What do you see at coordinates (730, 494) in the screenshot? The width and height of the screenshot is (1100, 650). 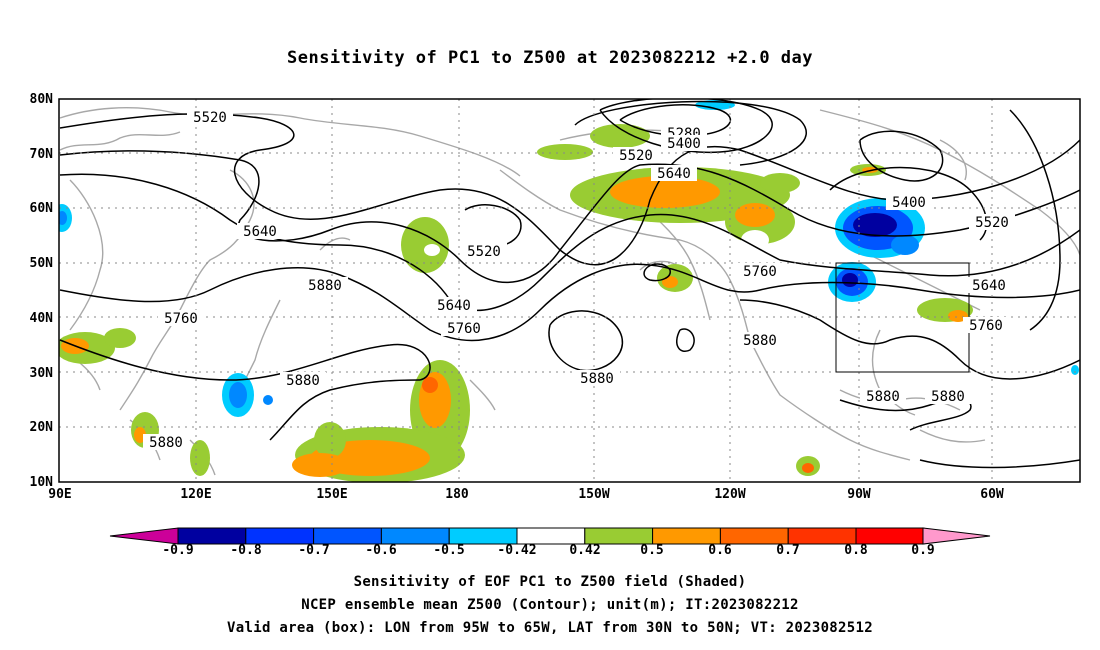 I see `lon-label-120w: 120W` at bounding box center [730, 494].